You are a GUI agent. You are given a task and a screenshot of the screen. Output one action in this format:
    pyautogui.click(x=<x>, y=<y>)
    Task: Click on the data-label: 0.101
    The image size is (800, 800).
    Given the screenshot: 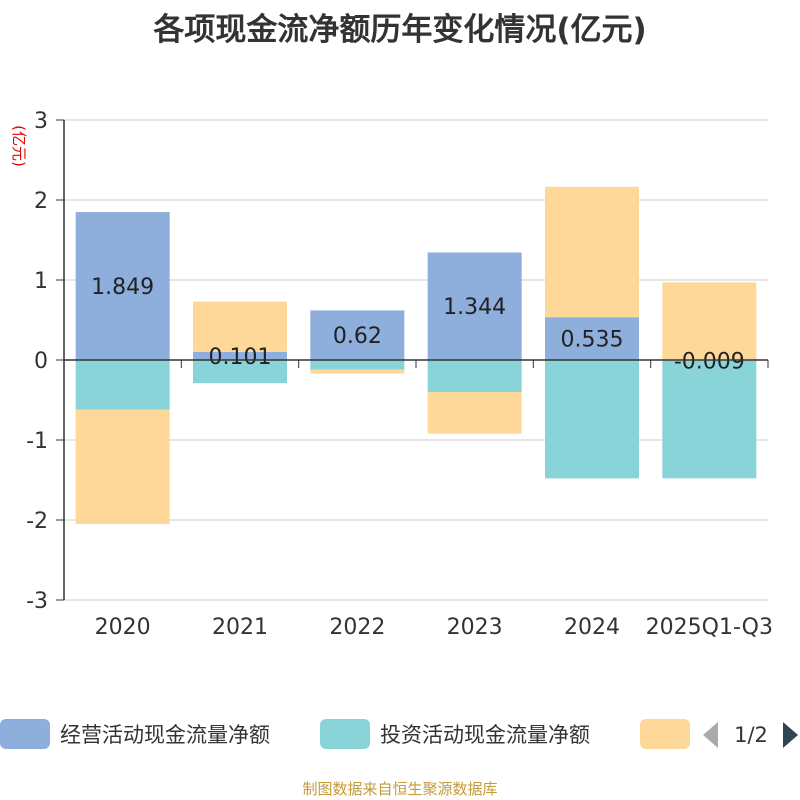 What is the action you would take?
    pyautogui.click(x=240, y=357)
    